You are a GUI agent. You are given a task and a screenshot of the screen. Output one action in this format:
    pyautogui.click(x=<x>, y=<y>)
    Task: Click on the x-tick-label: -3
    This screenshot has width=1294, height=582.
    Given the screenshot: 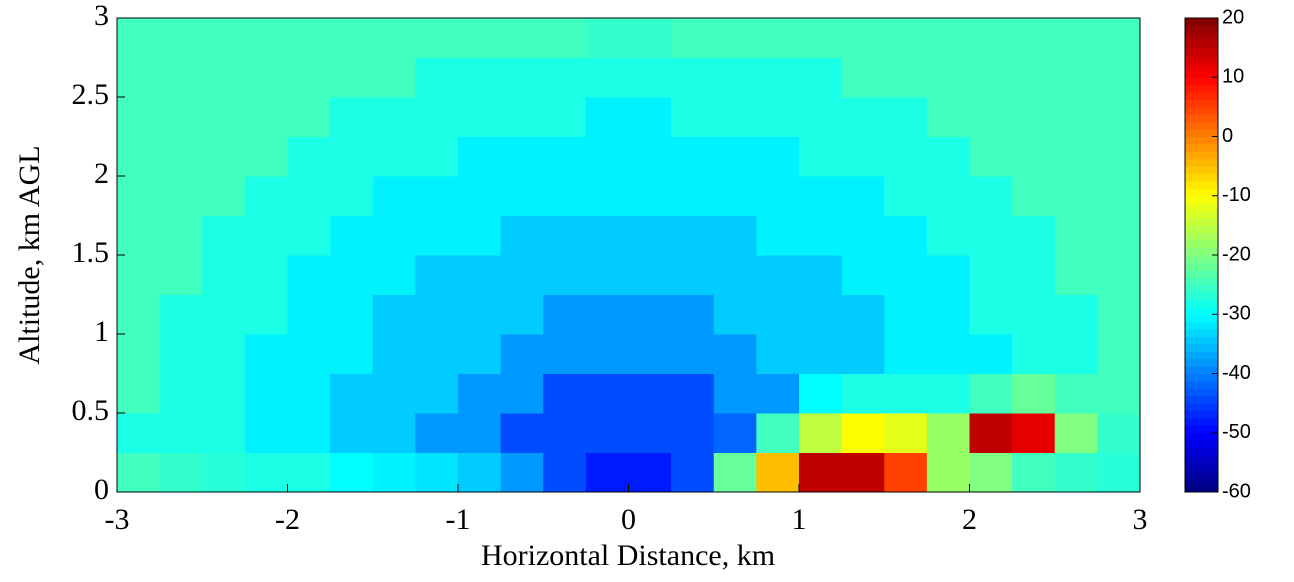 What is the action you would take?
    pyautogui.click(x=117, y=519)
    